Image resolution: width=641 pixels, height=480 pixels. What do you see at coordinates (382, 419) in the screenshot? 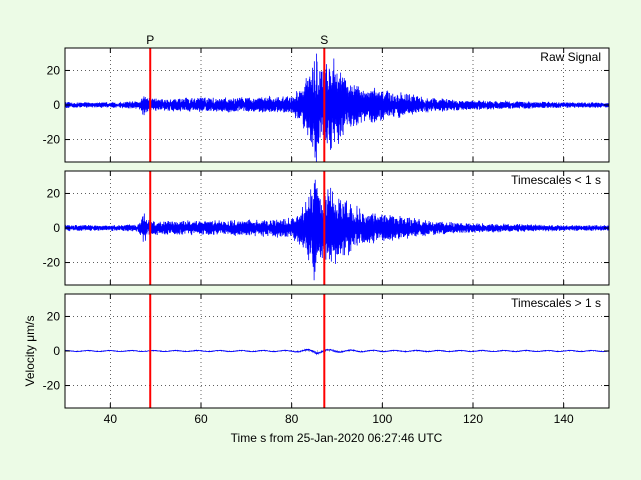
I see `x-tick-label: 100` at bounding box center [382, 419].